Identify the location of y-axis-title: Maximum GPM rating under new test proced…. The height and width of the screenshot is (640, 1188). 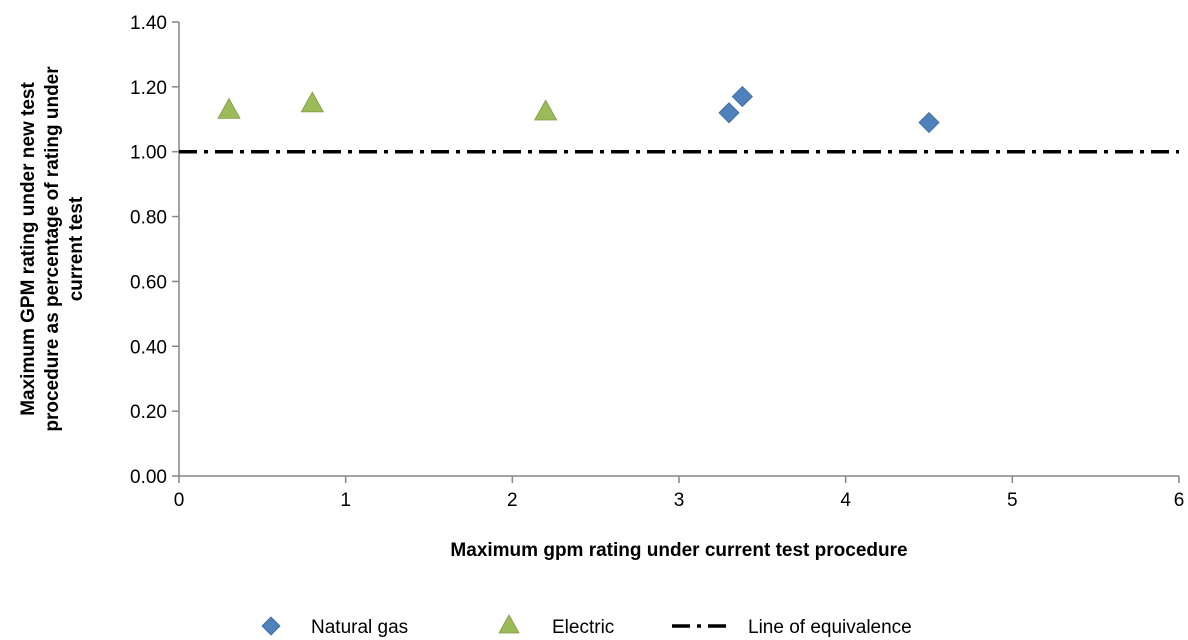
(52, 249).